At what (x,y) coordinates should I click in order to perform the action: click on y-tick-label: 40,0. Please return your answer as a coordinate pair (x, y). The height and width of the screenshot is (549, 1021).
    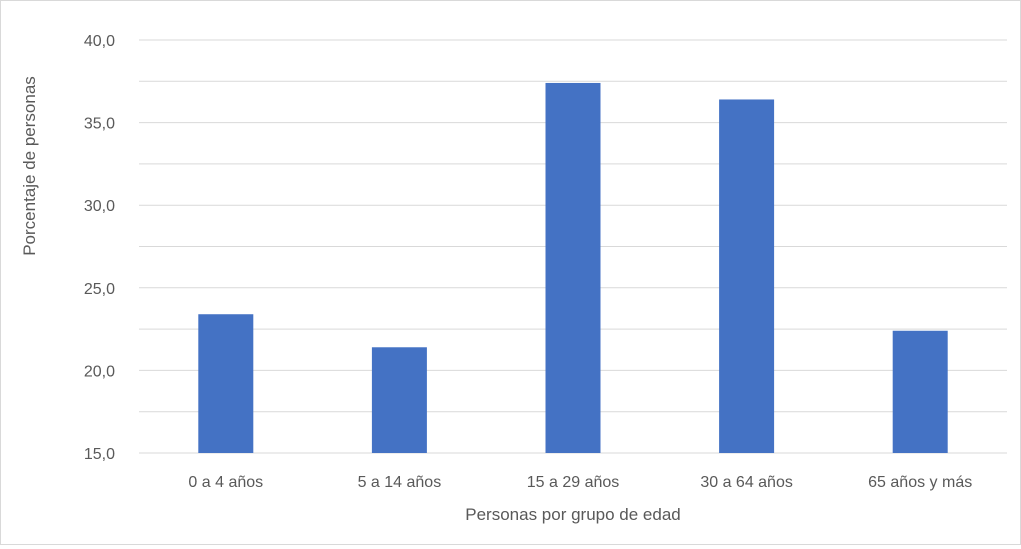
    Looking at the image, I should click on (99, 41).